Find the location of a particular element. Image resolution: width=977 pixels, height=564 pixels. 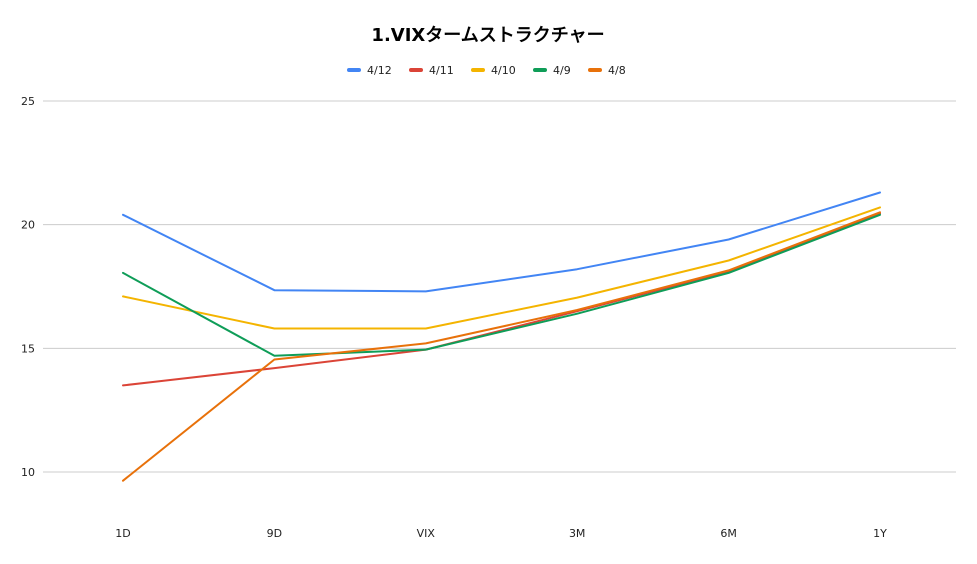

legend: 4/12 4/11 4/10 4/9 4/8 is located at coordinates (486, 70).